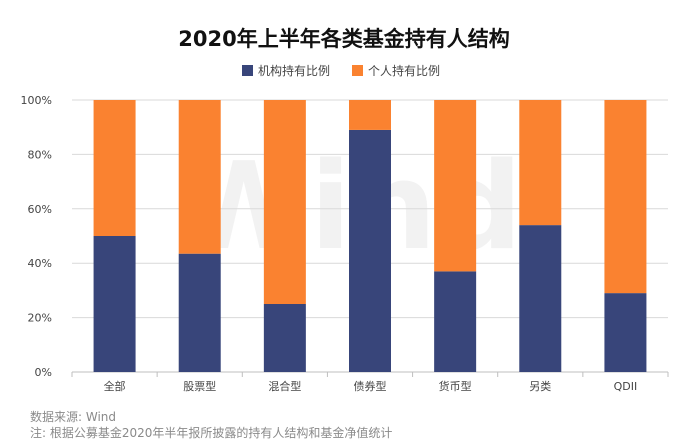 This screenshot has width=688, height=448. What do you see at coordinates (40, 209) in the screenshot?
I see `y-tick-label: 60%` at bounding box center [40, 209].